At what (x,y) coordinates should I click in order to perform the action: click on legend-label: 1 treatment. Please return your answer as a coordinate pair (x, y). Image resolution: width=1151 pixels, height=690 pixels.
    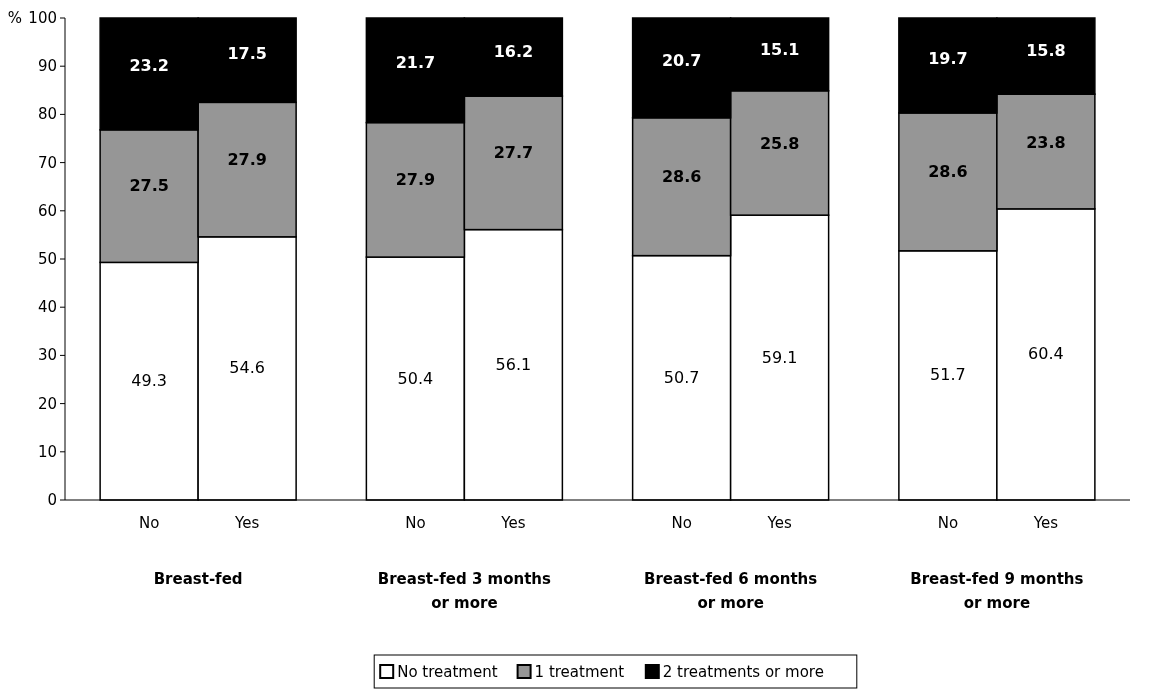
    Looking at the image, I should click on (579, 672).